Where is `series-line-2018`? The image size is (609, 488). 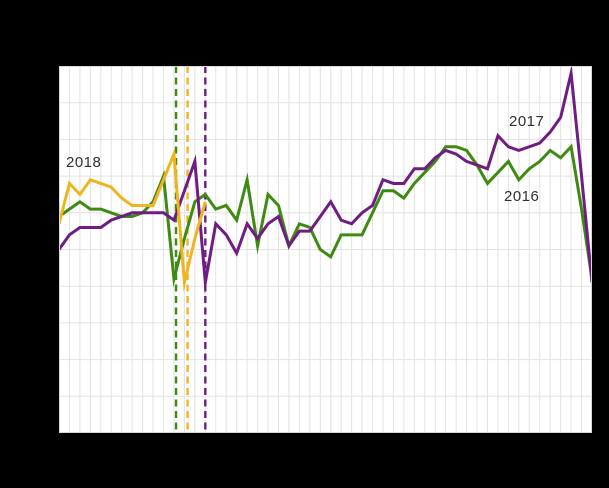
series-line-2018 is located at coordinates (133, 220).